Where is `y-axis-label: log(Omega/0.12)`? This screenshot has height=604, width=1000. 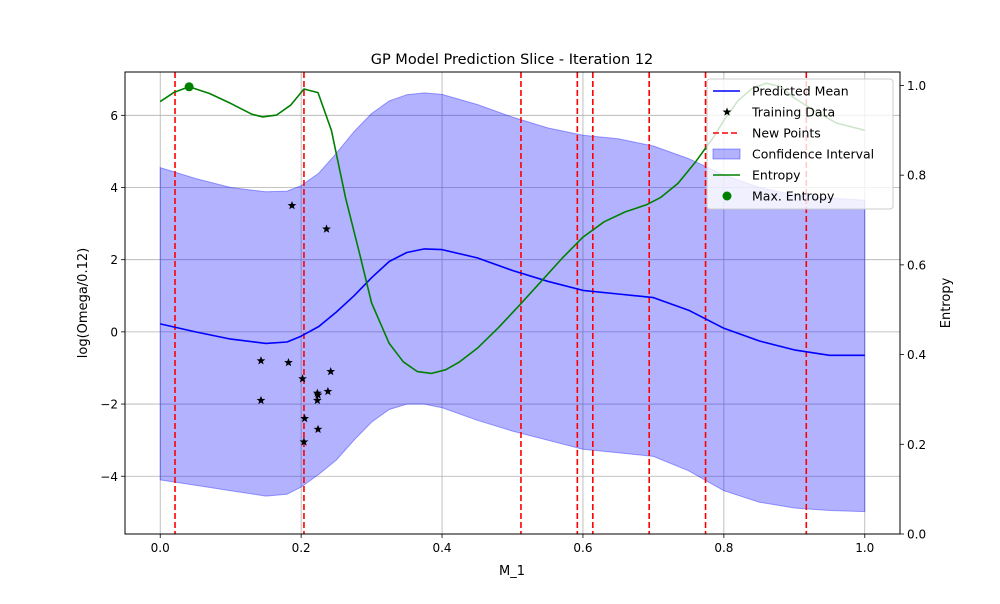 y-axis-label: log(Omega/0.12) is located at coordinates (83, 303).